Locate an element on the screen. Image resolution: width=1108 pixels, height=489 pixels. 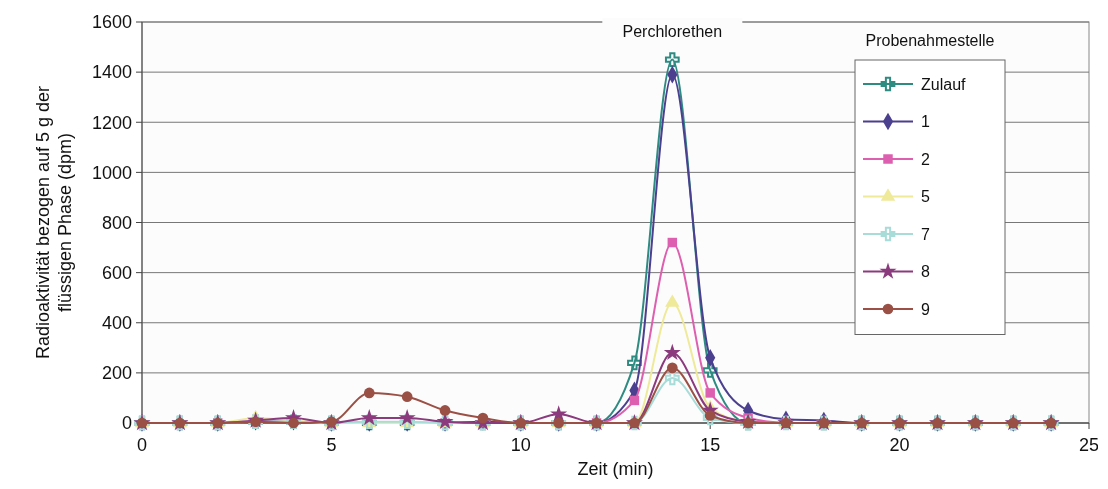
legend-label: 9 is located at coordinates (925, 309).